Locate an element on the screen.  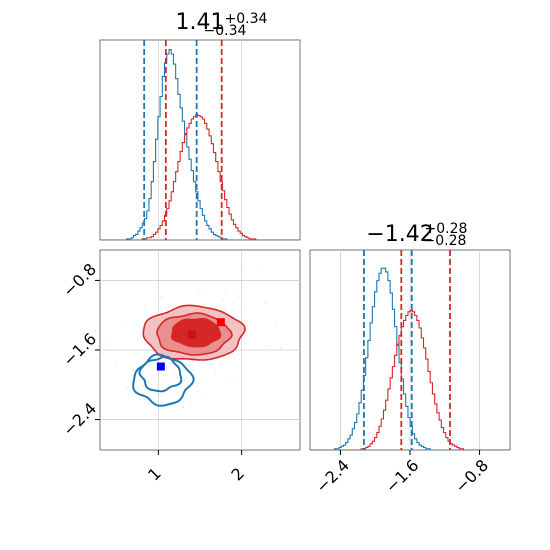
x-tick-label: −2.4 is located at coordinates (332, 476).